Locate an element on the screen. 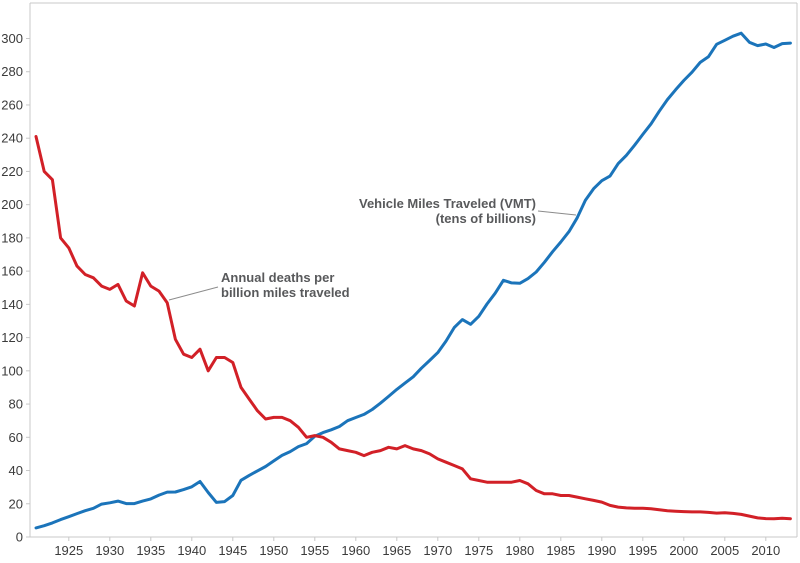 This screenshot has width=800, height=563. y-tick-label: 280 is located at coordinates (12, 71).